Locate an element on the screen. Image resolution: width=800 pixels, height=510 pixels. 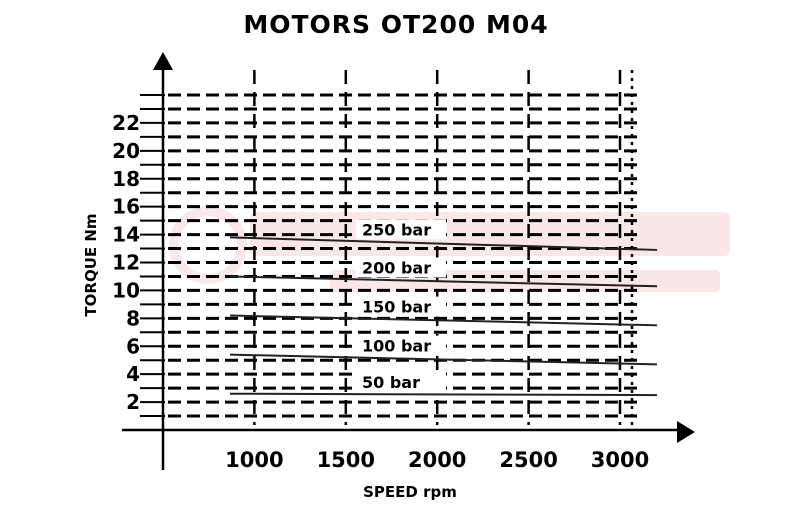
x-tick-label: 2500 is located at coordinates (528, 460).